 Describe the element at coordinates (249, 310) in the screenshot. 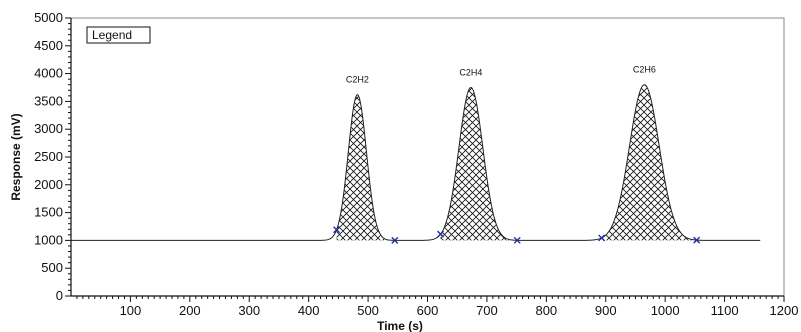

I see `x-tick-label: 300` at that location.